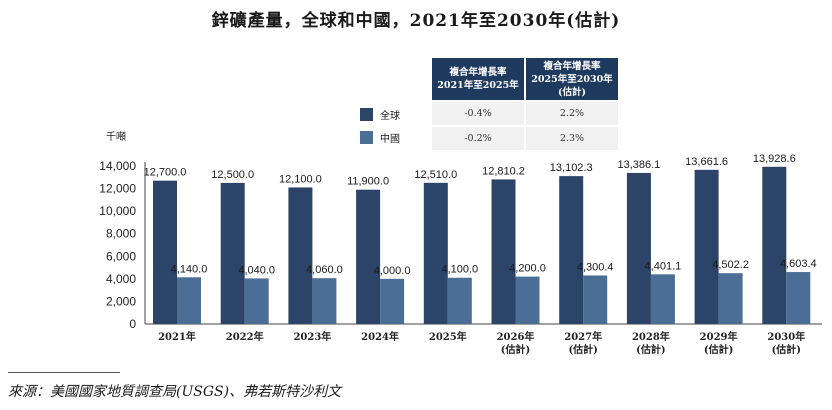 This screenshot has width=832, height=410. I want to click on y-tick-label: 6,000, so click(121, 256).